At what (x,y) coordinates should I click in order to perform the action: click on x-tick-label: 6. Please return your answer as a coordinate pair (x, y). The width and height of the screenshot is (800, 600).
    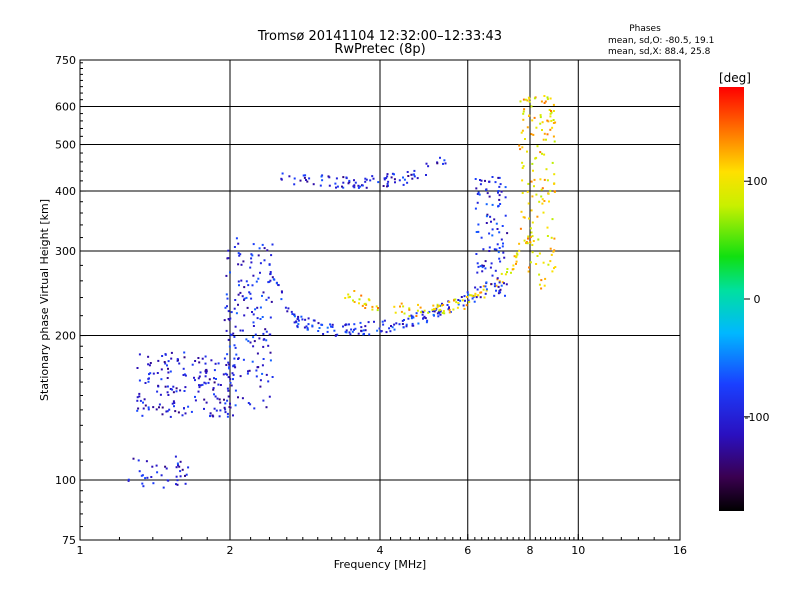
    Looking at the image, I should click on (467, 550).